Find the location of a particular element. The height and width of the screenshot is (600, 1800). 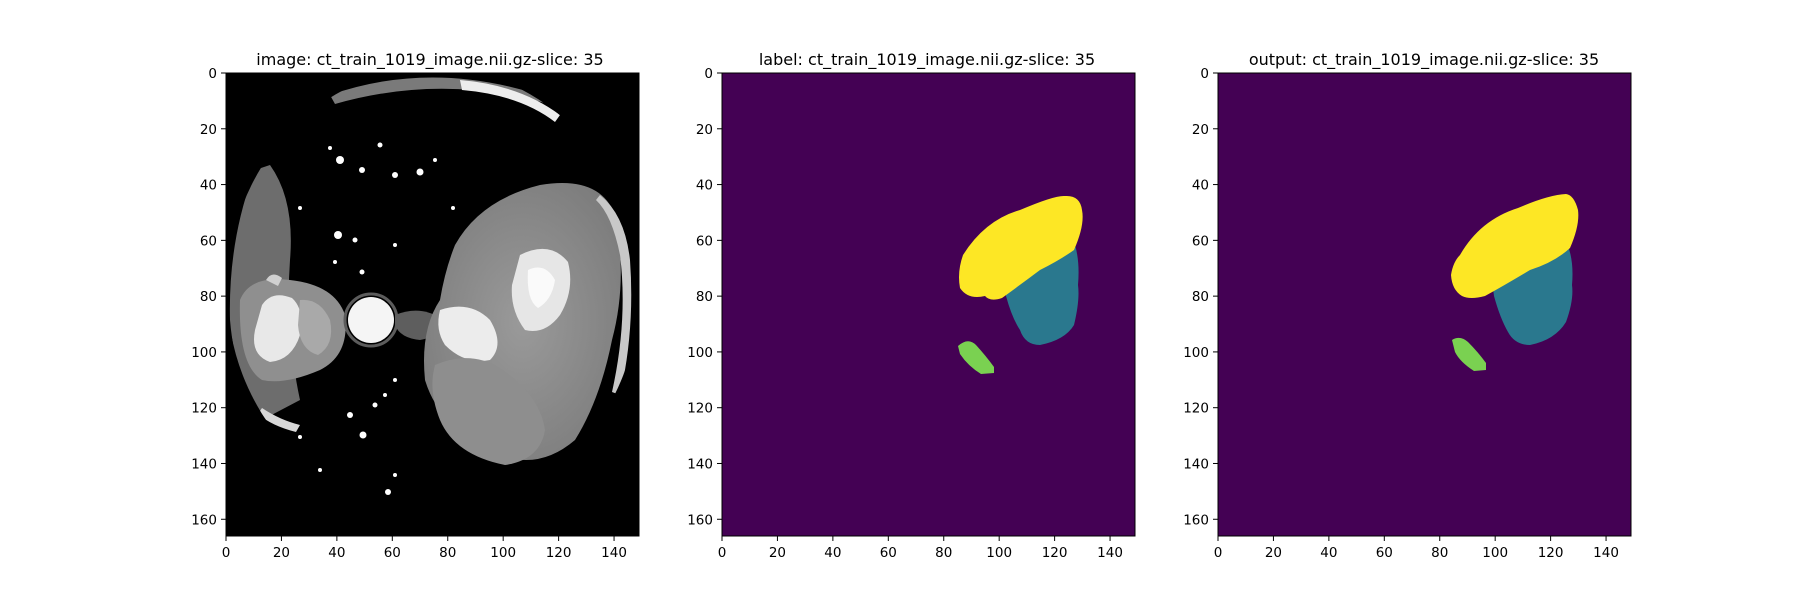

label-y-tick-label: 0 is located at coordinates (708, 74).